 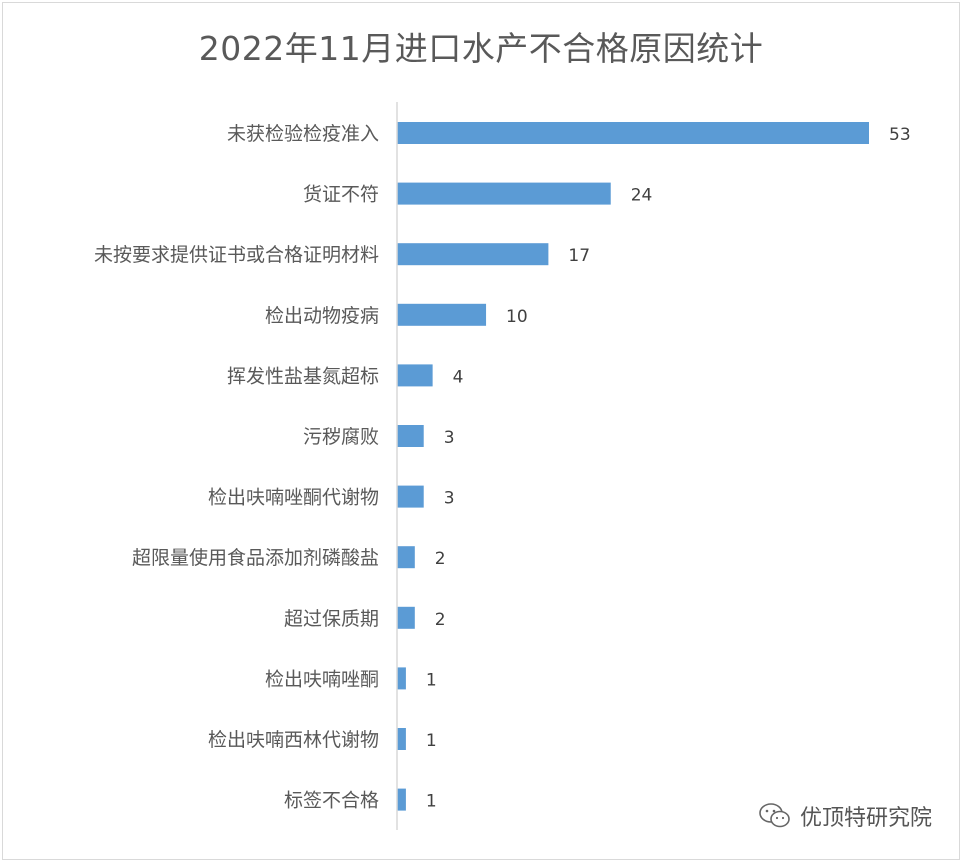 I want to click on category-label: 未按要求提供证书或合格证明材料, so click(x=236, y=255).